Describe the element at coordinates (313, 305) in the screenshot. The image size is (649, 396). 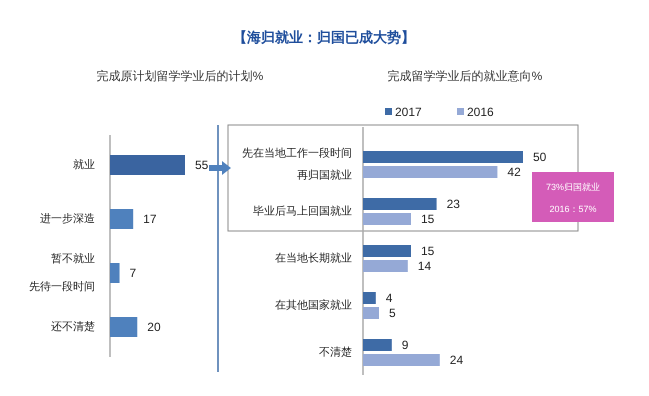
I see `y-tick-label: 在其他国家就业` at that location.